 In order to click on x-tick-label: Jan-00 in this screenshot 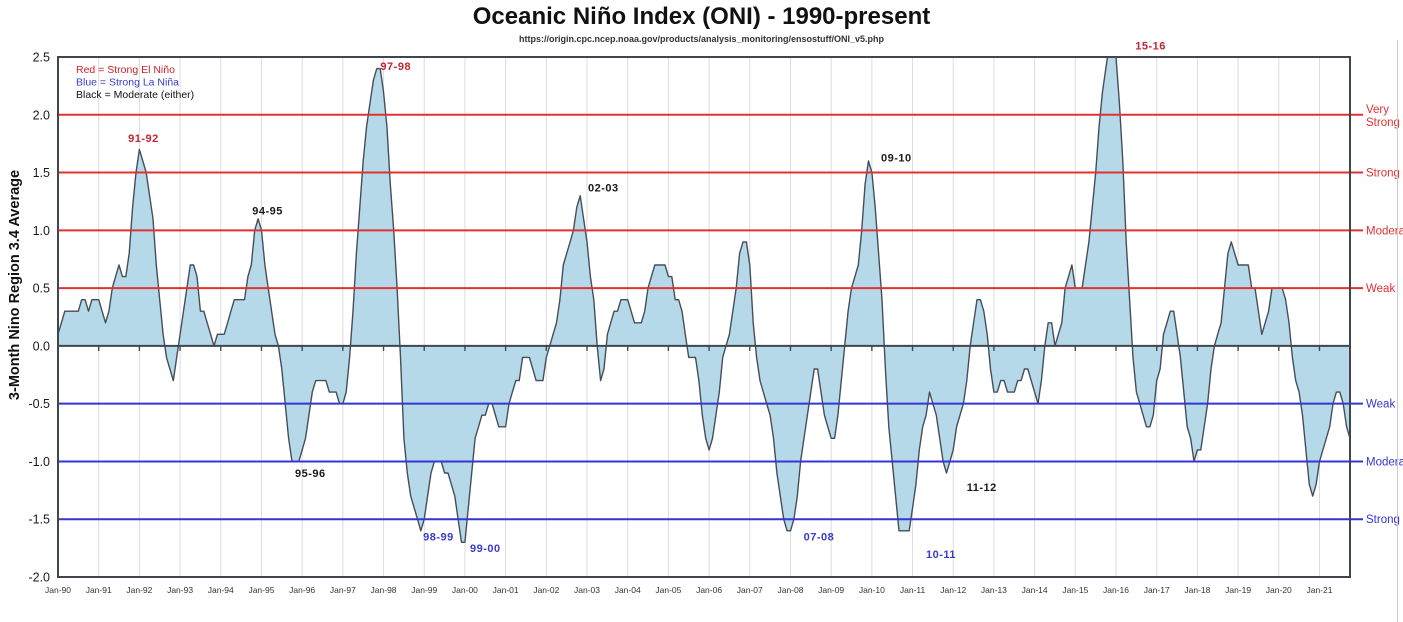, I will do `click(465, 590)`.